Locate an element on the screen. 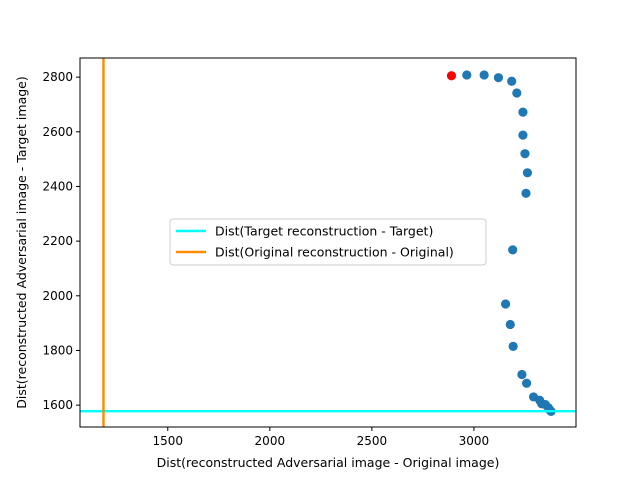  y-tick-label: 2600 is located at coordinates (57, 132).